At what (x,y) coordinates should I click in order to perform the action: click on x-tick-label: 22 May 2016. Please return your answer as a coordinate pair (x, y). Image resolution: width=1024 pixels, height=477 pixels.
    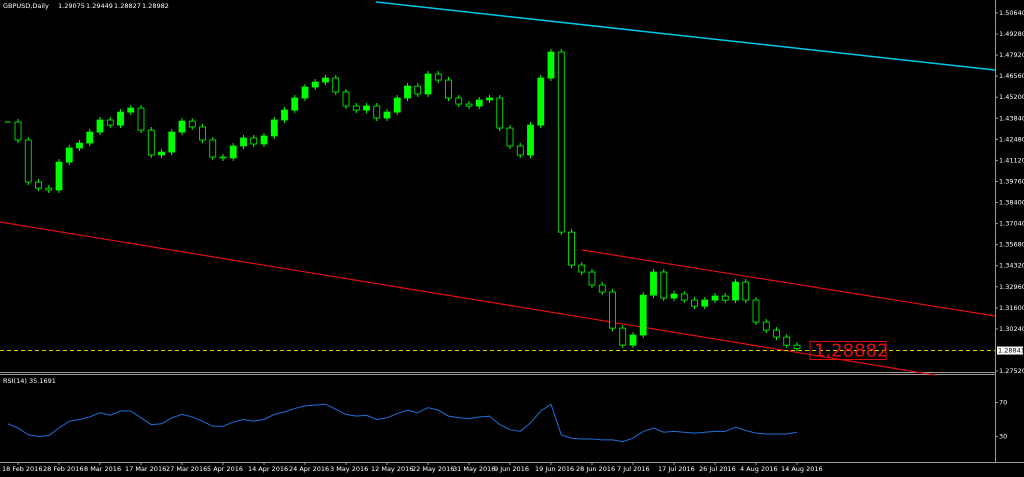
    Looking at the image, I should click on (433, 469).